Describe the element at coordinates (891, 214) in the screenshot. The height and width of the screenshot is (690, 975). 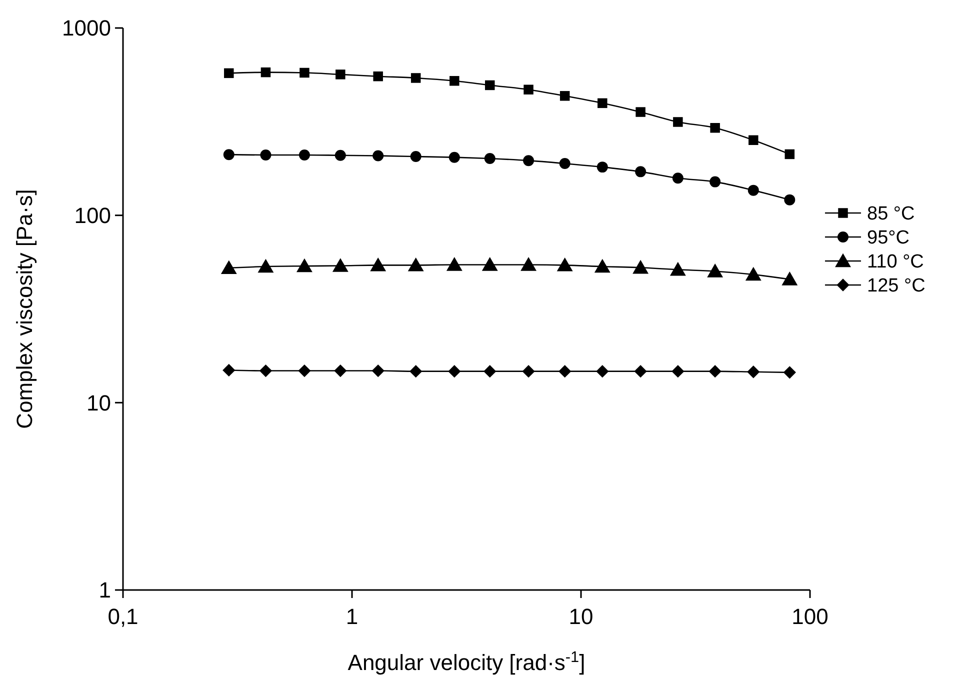
I see `legend-label: 85 °C` at that location.